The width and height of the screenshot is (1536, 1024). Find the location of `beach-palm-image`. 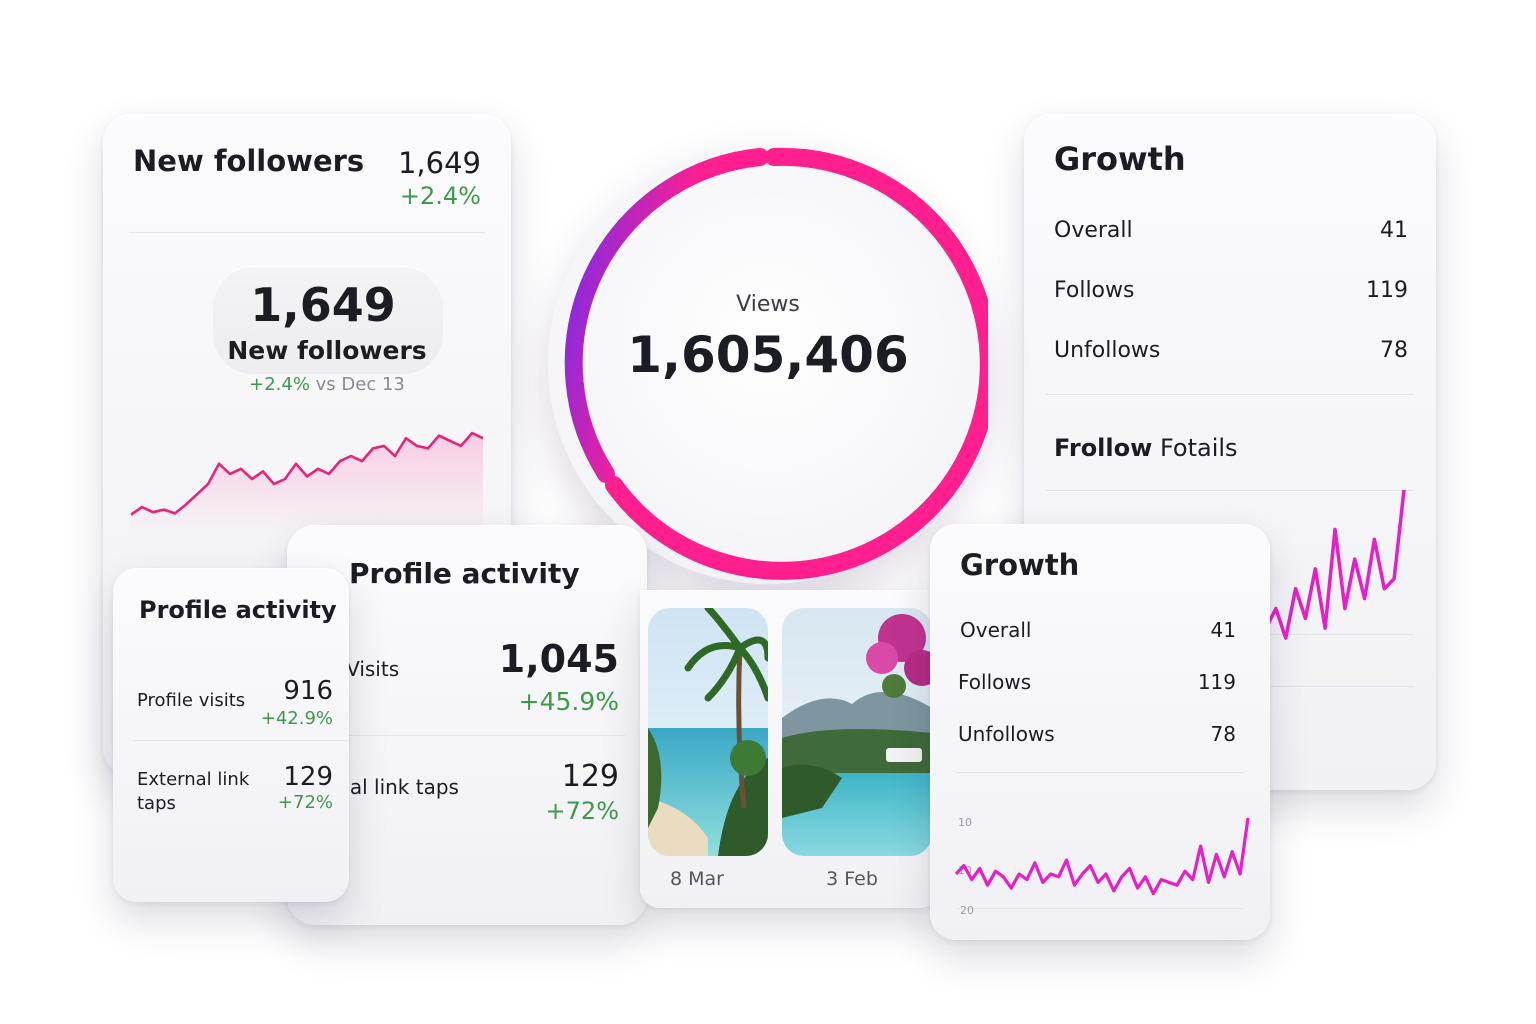

beach-palm-image is located at coordinates (708, 732).